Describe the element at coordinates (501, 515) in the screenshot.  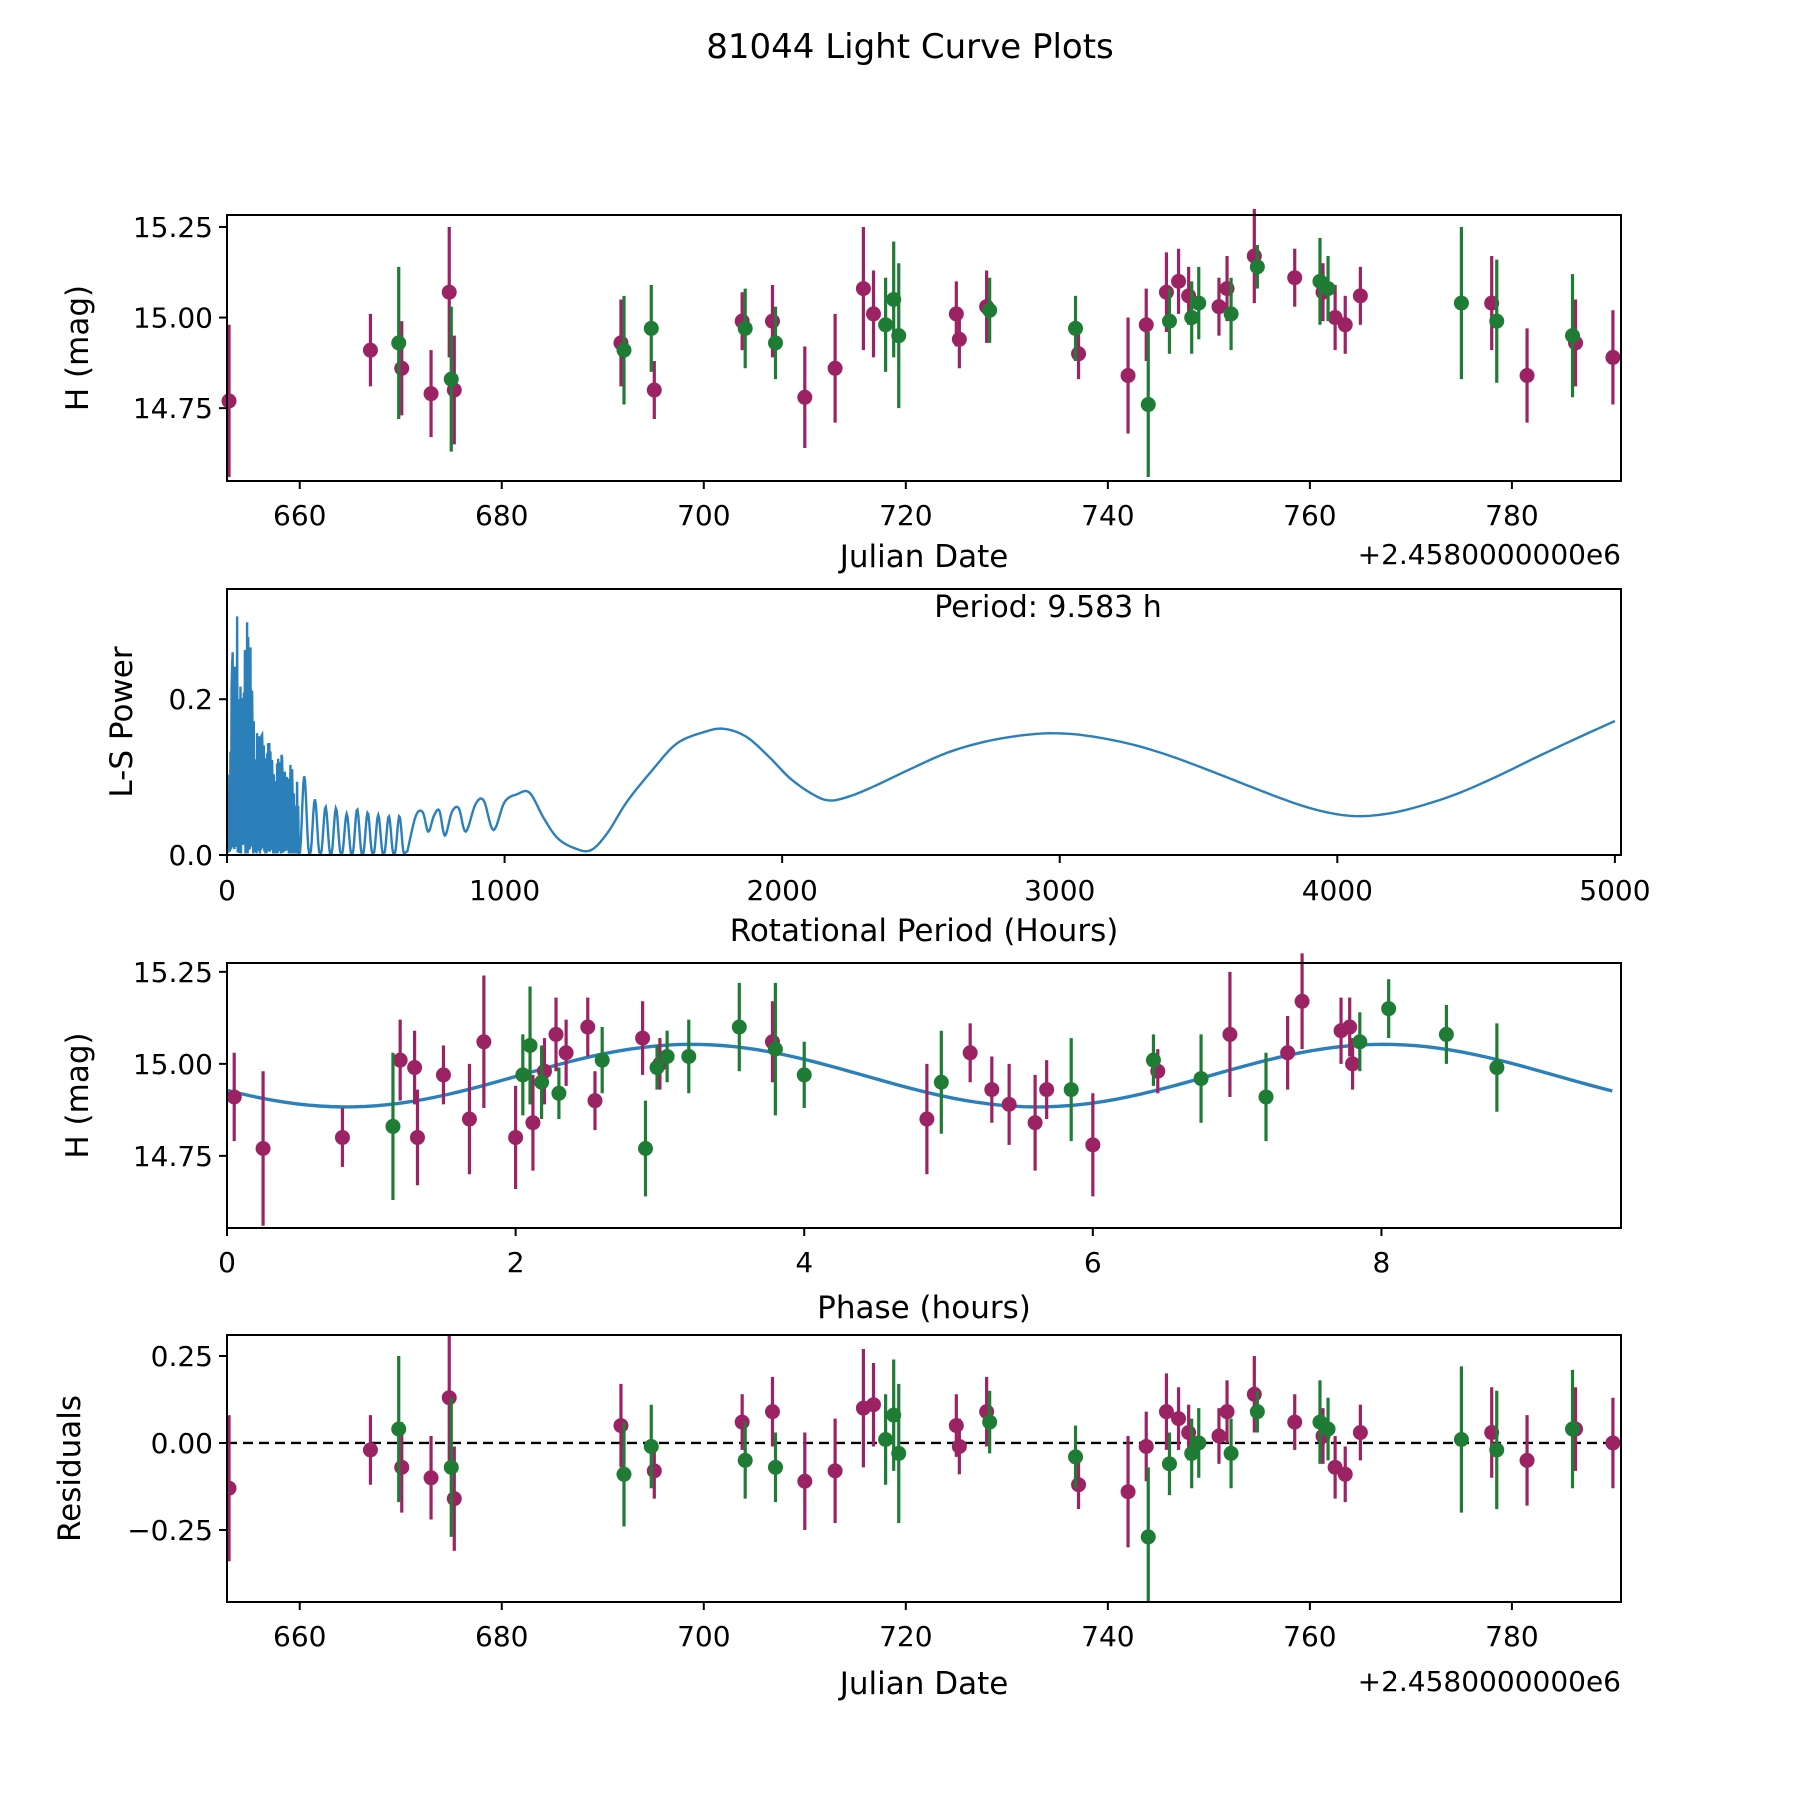
I see `x-tick-label: 680` at that location.